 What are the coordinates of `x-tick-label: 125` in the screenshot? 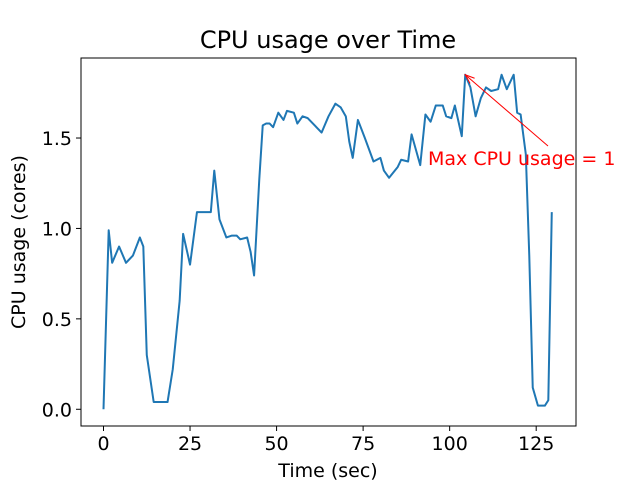 It's located at (536, 444).